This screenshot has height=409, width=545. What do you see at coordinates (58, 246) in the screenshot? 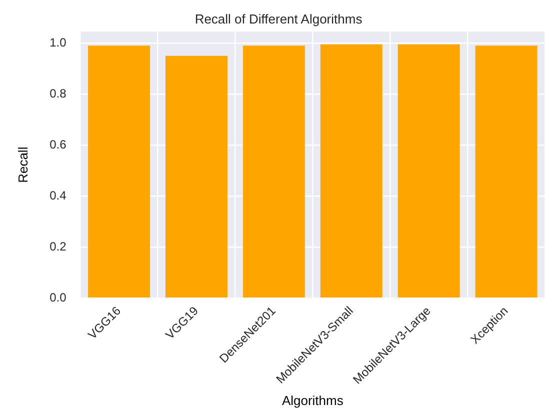
I see `y-tick-label: 0.2` at bounding box center [58, 246].